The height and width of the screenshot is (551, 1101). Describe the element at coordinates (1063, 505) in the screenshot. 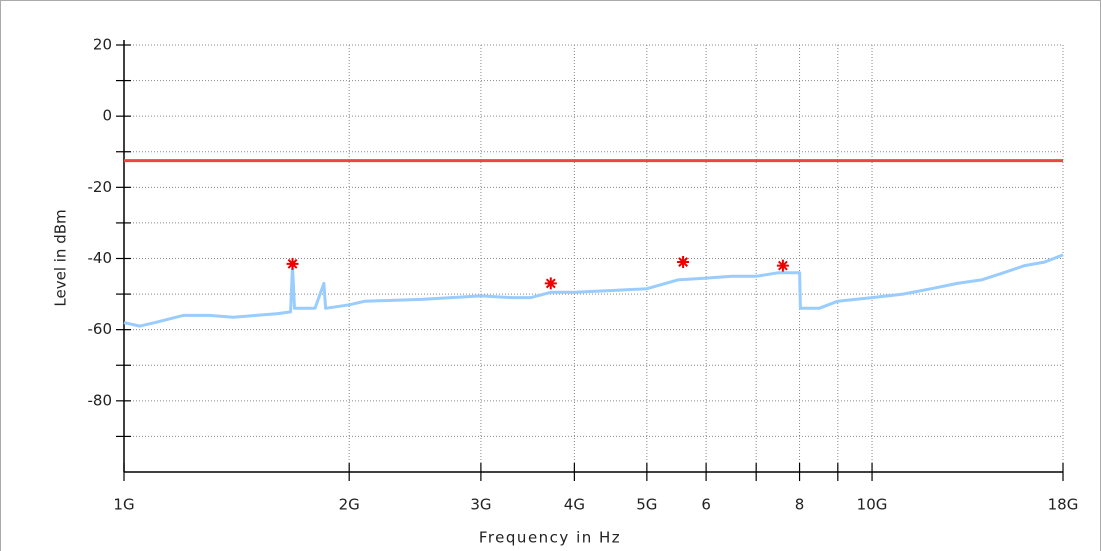

I see `x-tick-label: 18G` at that location.